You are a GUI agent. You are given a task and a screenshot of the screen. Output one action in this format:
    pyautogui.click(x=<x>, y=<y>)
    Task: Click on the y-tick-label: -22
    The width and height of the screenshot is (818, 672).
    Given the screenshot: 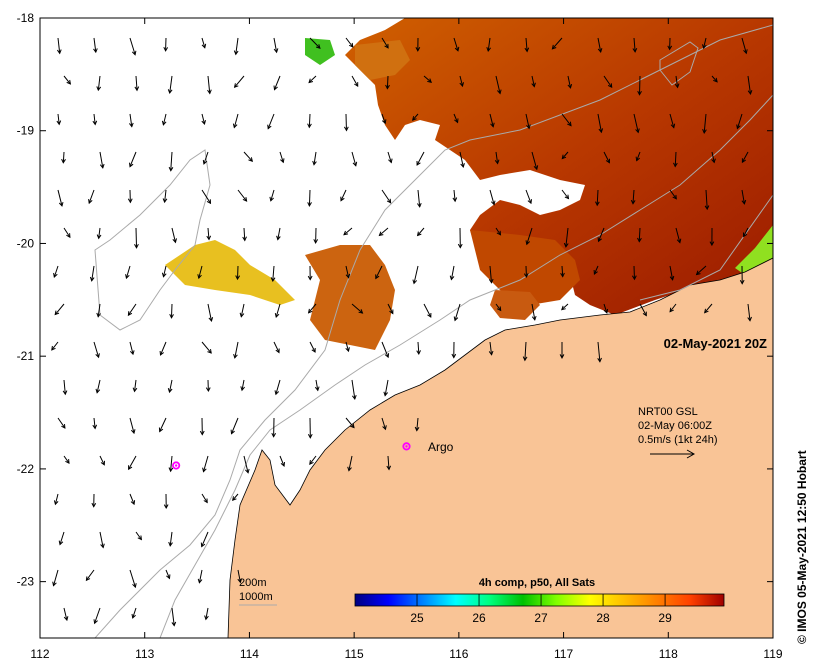 What is the action you would take?
    pyautogui.click(x=26, y=469)
    